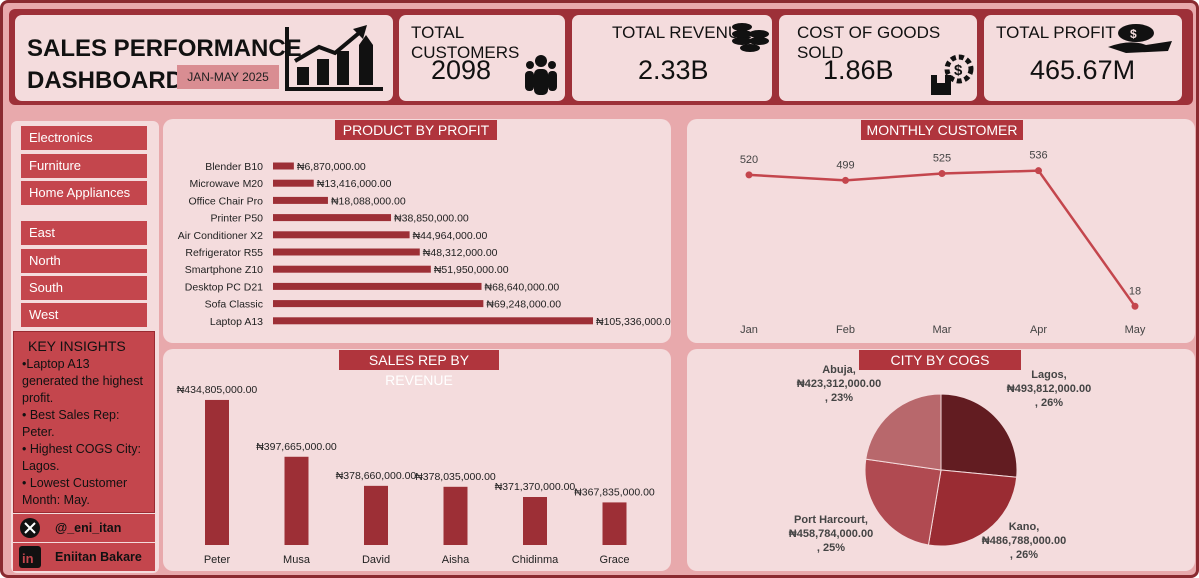 The height and width of the screenshot is (578, 1199). I want to click on monthly-customer-value-label: 525, so click(942, 159).